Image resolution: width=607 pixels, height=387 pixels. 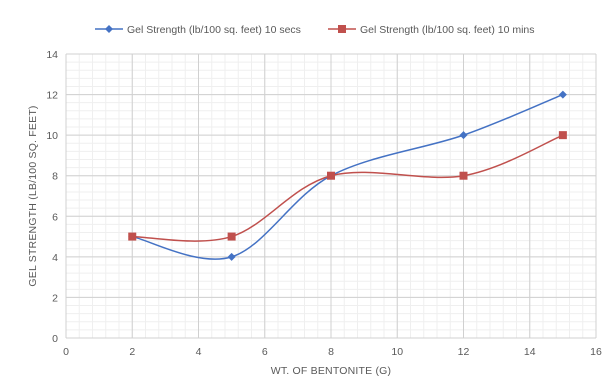 What do you see at coordinates (55, 298) in the screenshot?
I see `y-tick-label: 2` at bounding box center [55, 298].